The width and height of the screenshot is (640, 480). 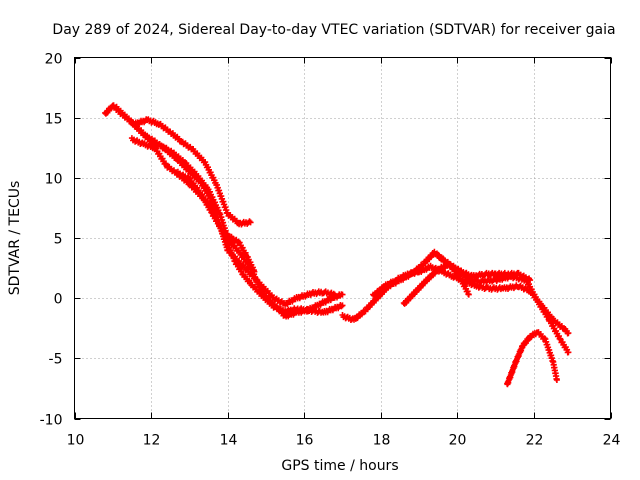 I want to click on x-tick-label: 12, so click(x=152, y=441).